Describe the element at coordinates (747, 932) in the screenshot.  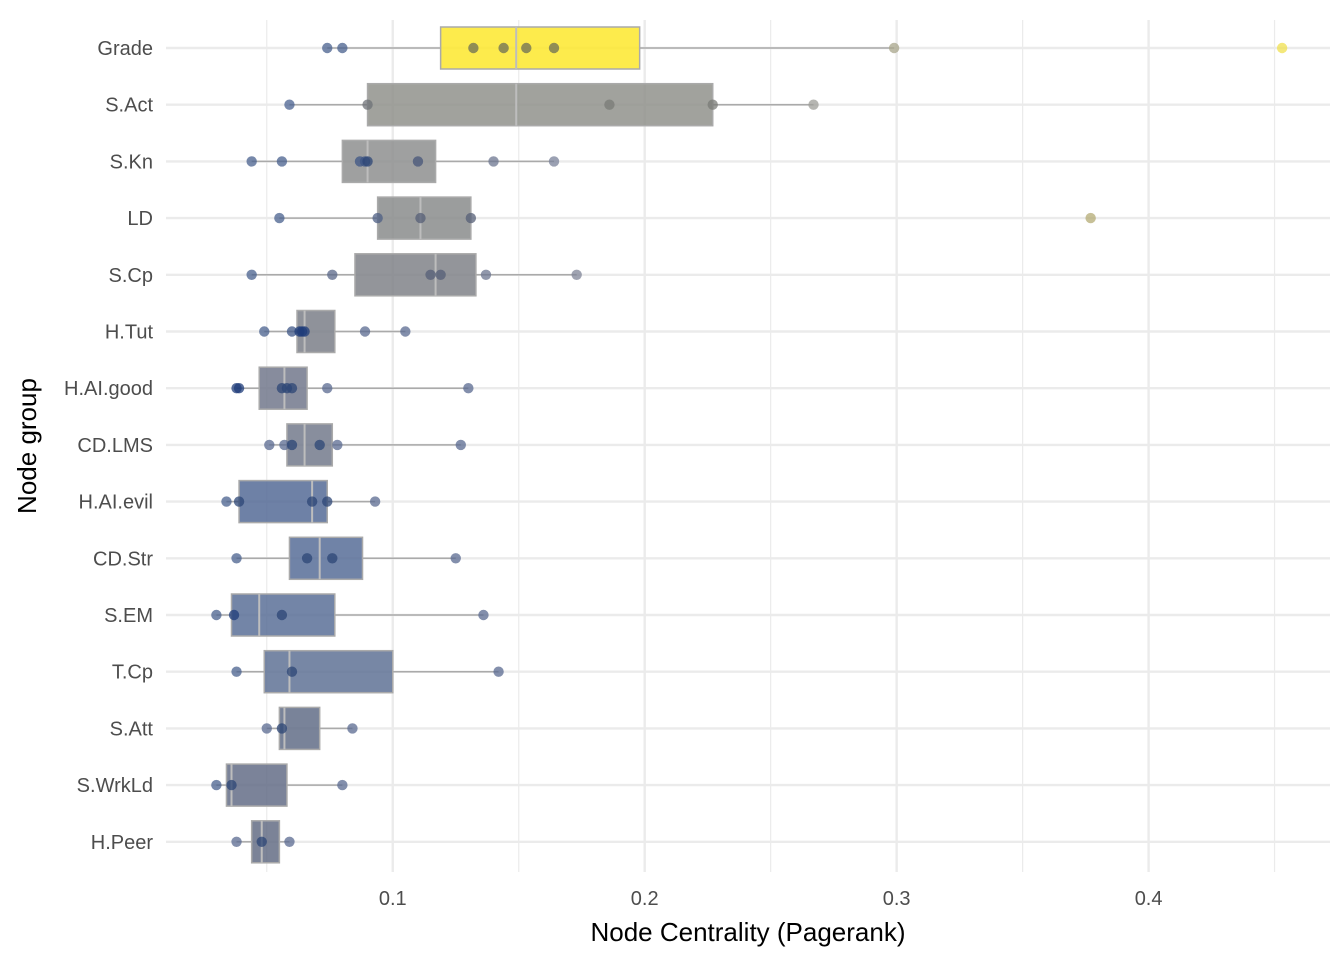
I see `x-axis-title: Node Centrality (Pagerank)` at that location.